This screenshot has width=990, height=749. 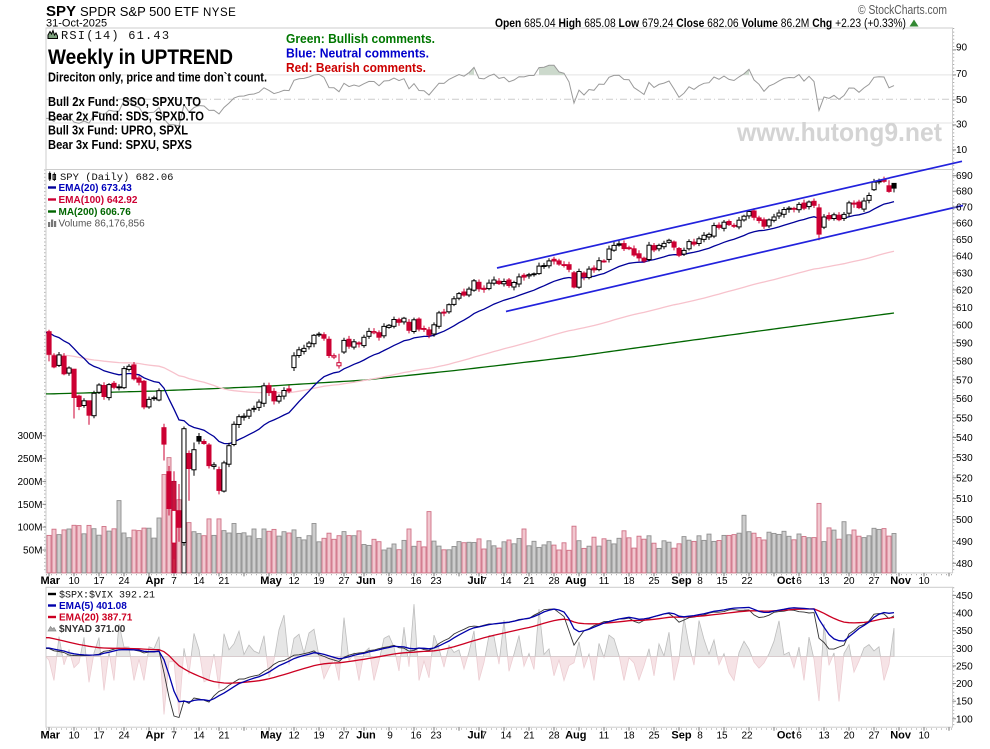 I want to click on svg-text: 560, so click(x=964, y=399).